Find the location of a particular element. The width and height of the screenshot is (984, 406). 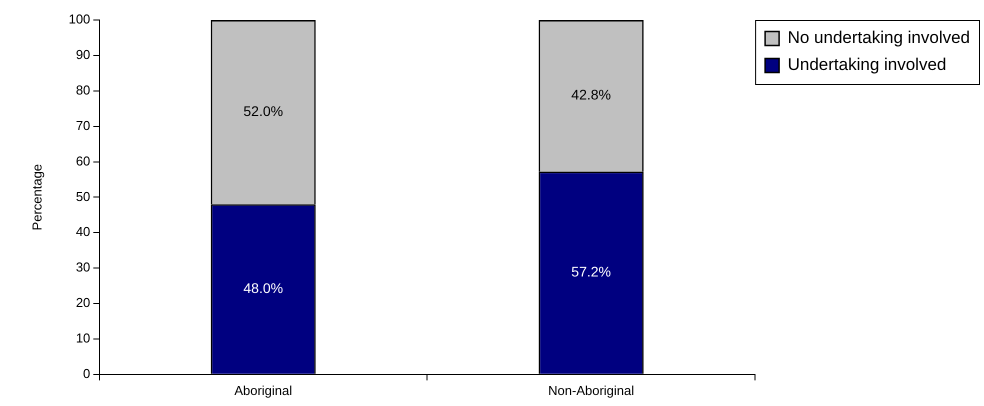

y-tick-label: 60 is located at coordinates (83, 160).